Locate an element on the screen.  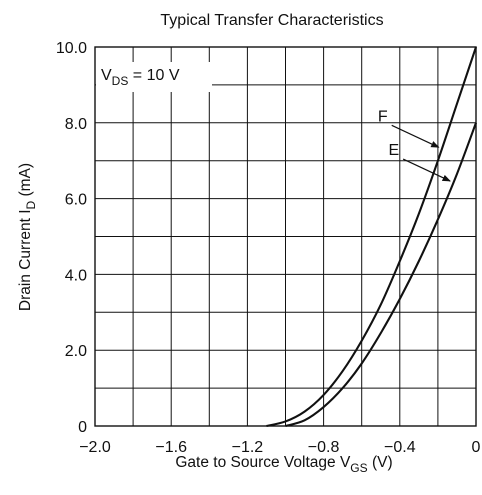
x-tick-label: −2.0 is located at coordinates (95, 447).